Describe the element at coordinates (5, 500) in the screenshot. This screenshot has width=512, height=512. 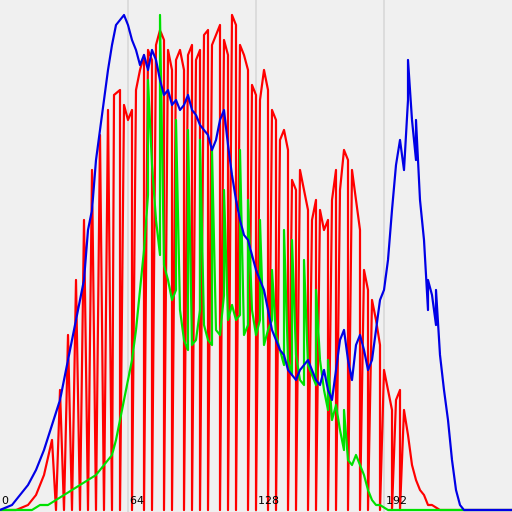
I see `x-tick-label-0: 0` at that location.